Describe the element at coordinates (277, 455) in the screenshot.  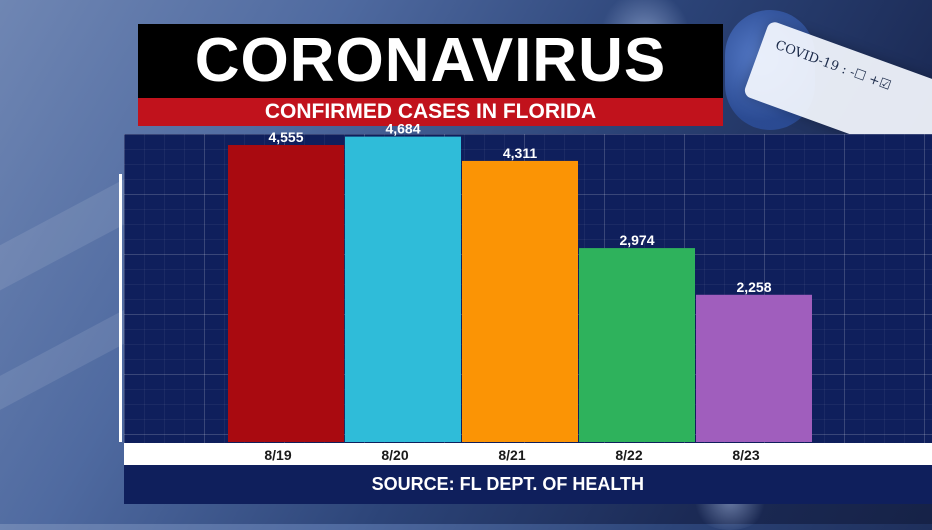
I see `x-tick-label: 8/19` at that location.